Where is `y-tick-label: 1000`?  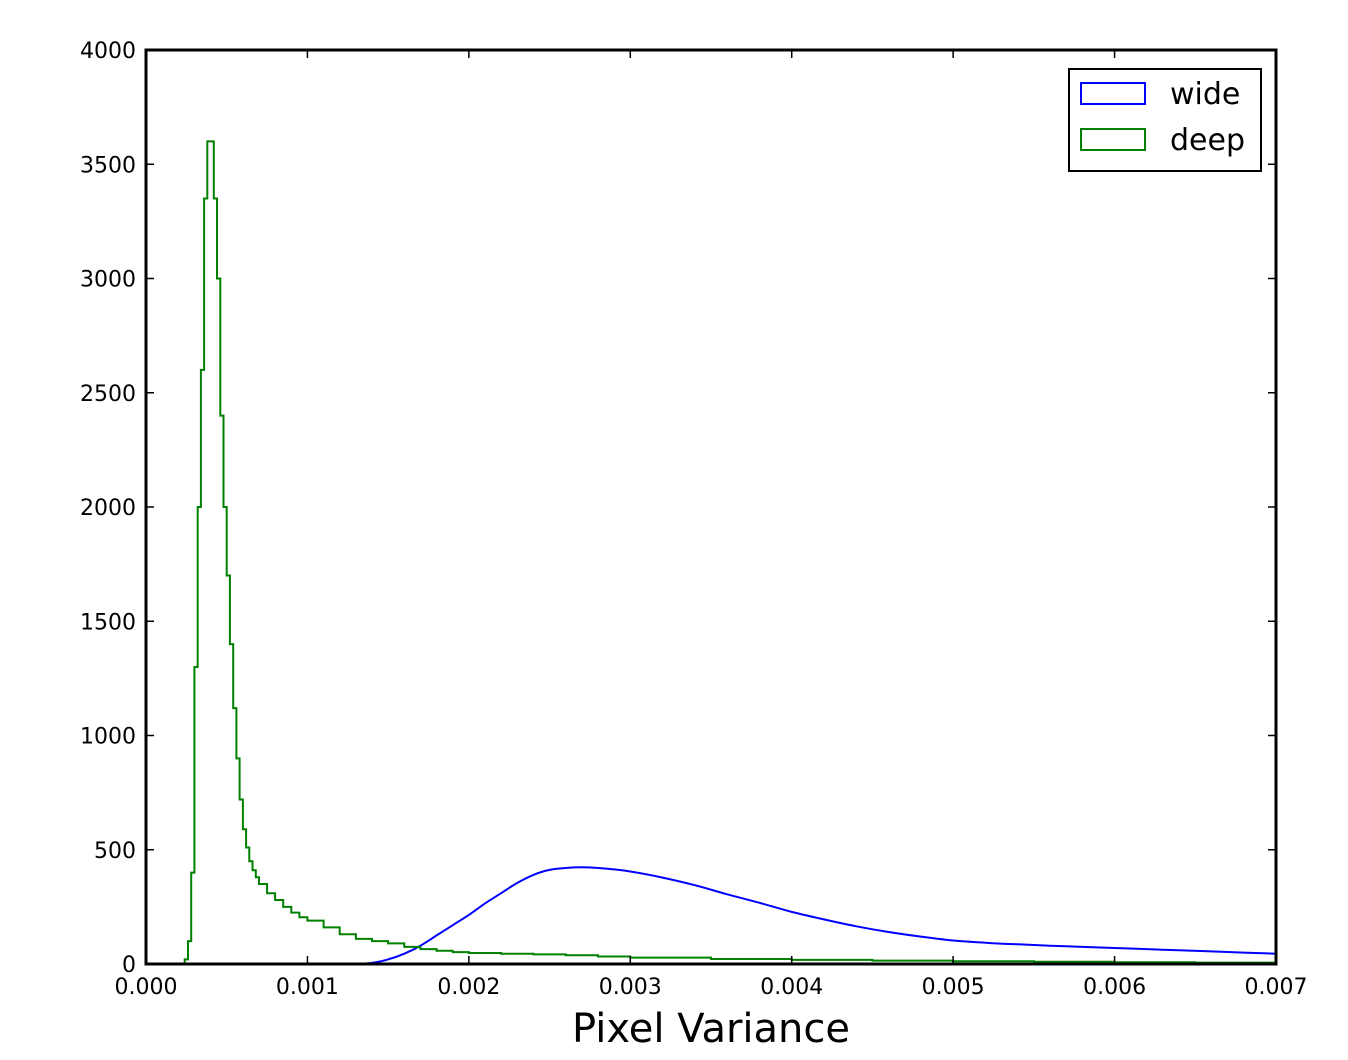
y-tick-label: 1000 is located at coordinates (108, 737).